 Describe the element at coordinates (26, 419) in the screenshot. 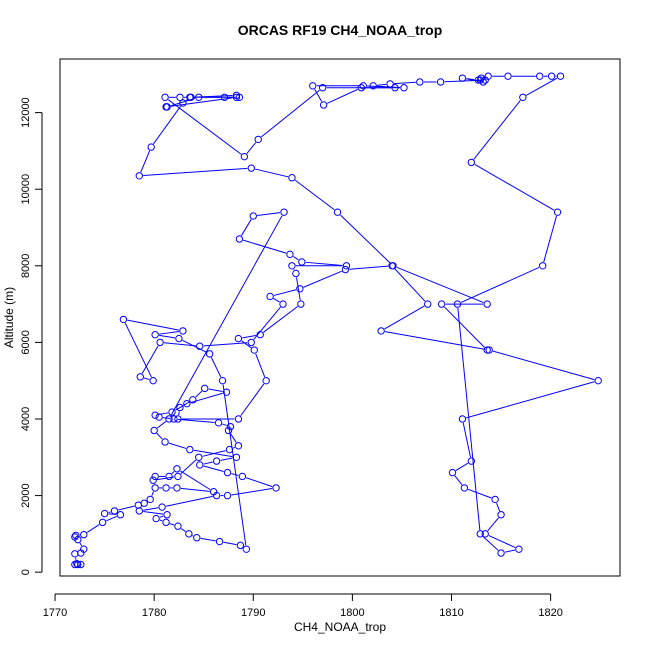

I see `y-tick-label: 4000` at that location.